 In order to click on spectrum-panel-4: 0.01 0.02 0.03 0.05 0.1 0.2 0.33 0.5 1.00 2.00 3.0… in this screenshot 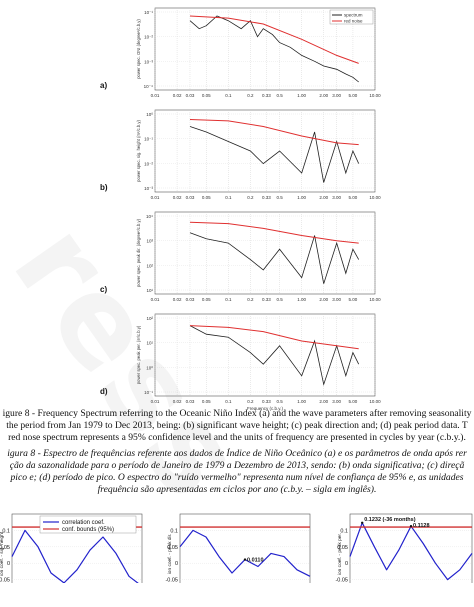, I will do `click(240, 362)`.